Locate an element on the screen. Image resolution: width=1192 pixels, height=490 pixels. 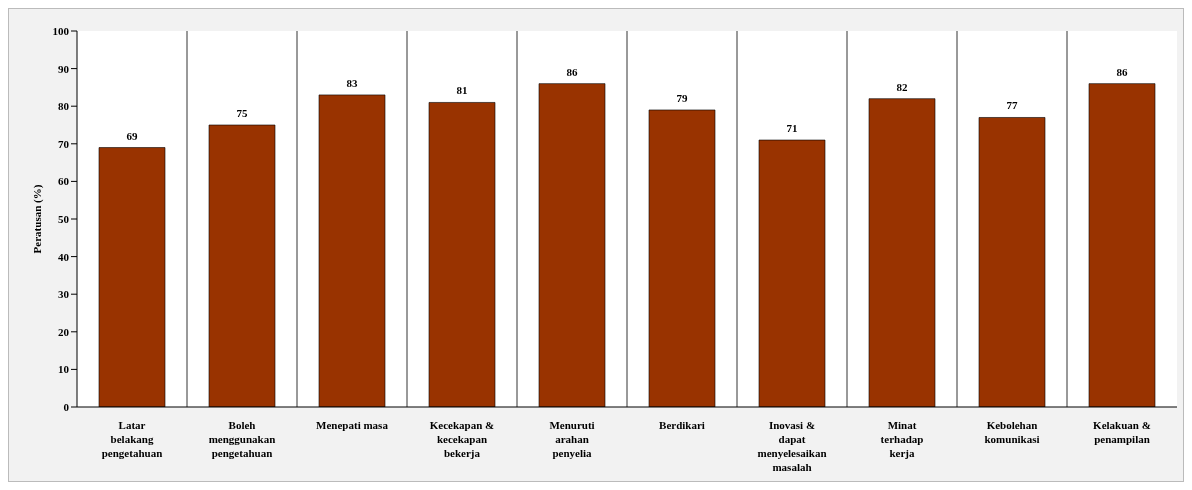
x-tick-label: Minat terhadap kerja is located at coordinates (902, 439).